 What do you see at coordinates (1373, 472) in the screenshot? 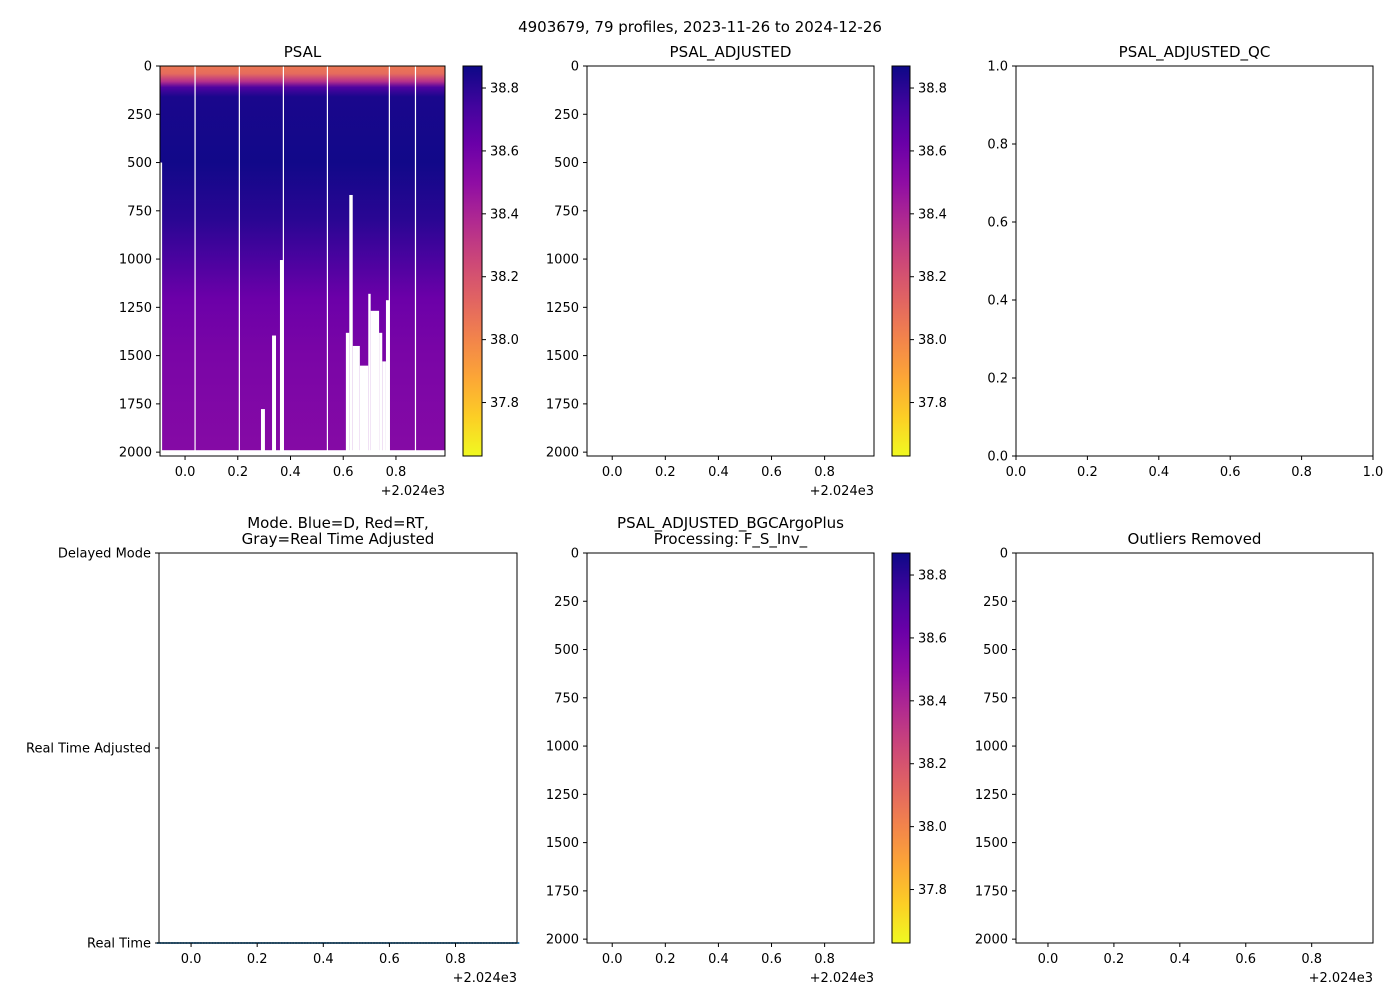
I see `x-tick-label: 1.0` at bounding box center [1373, 472].